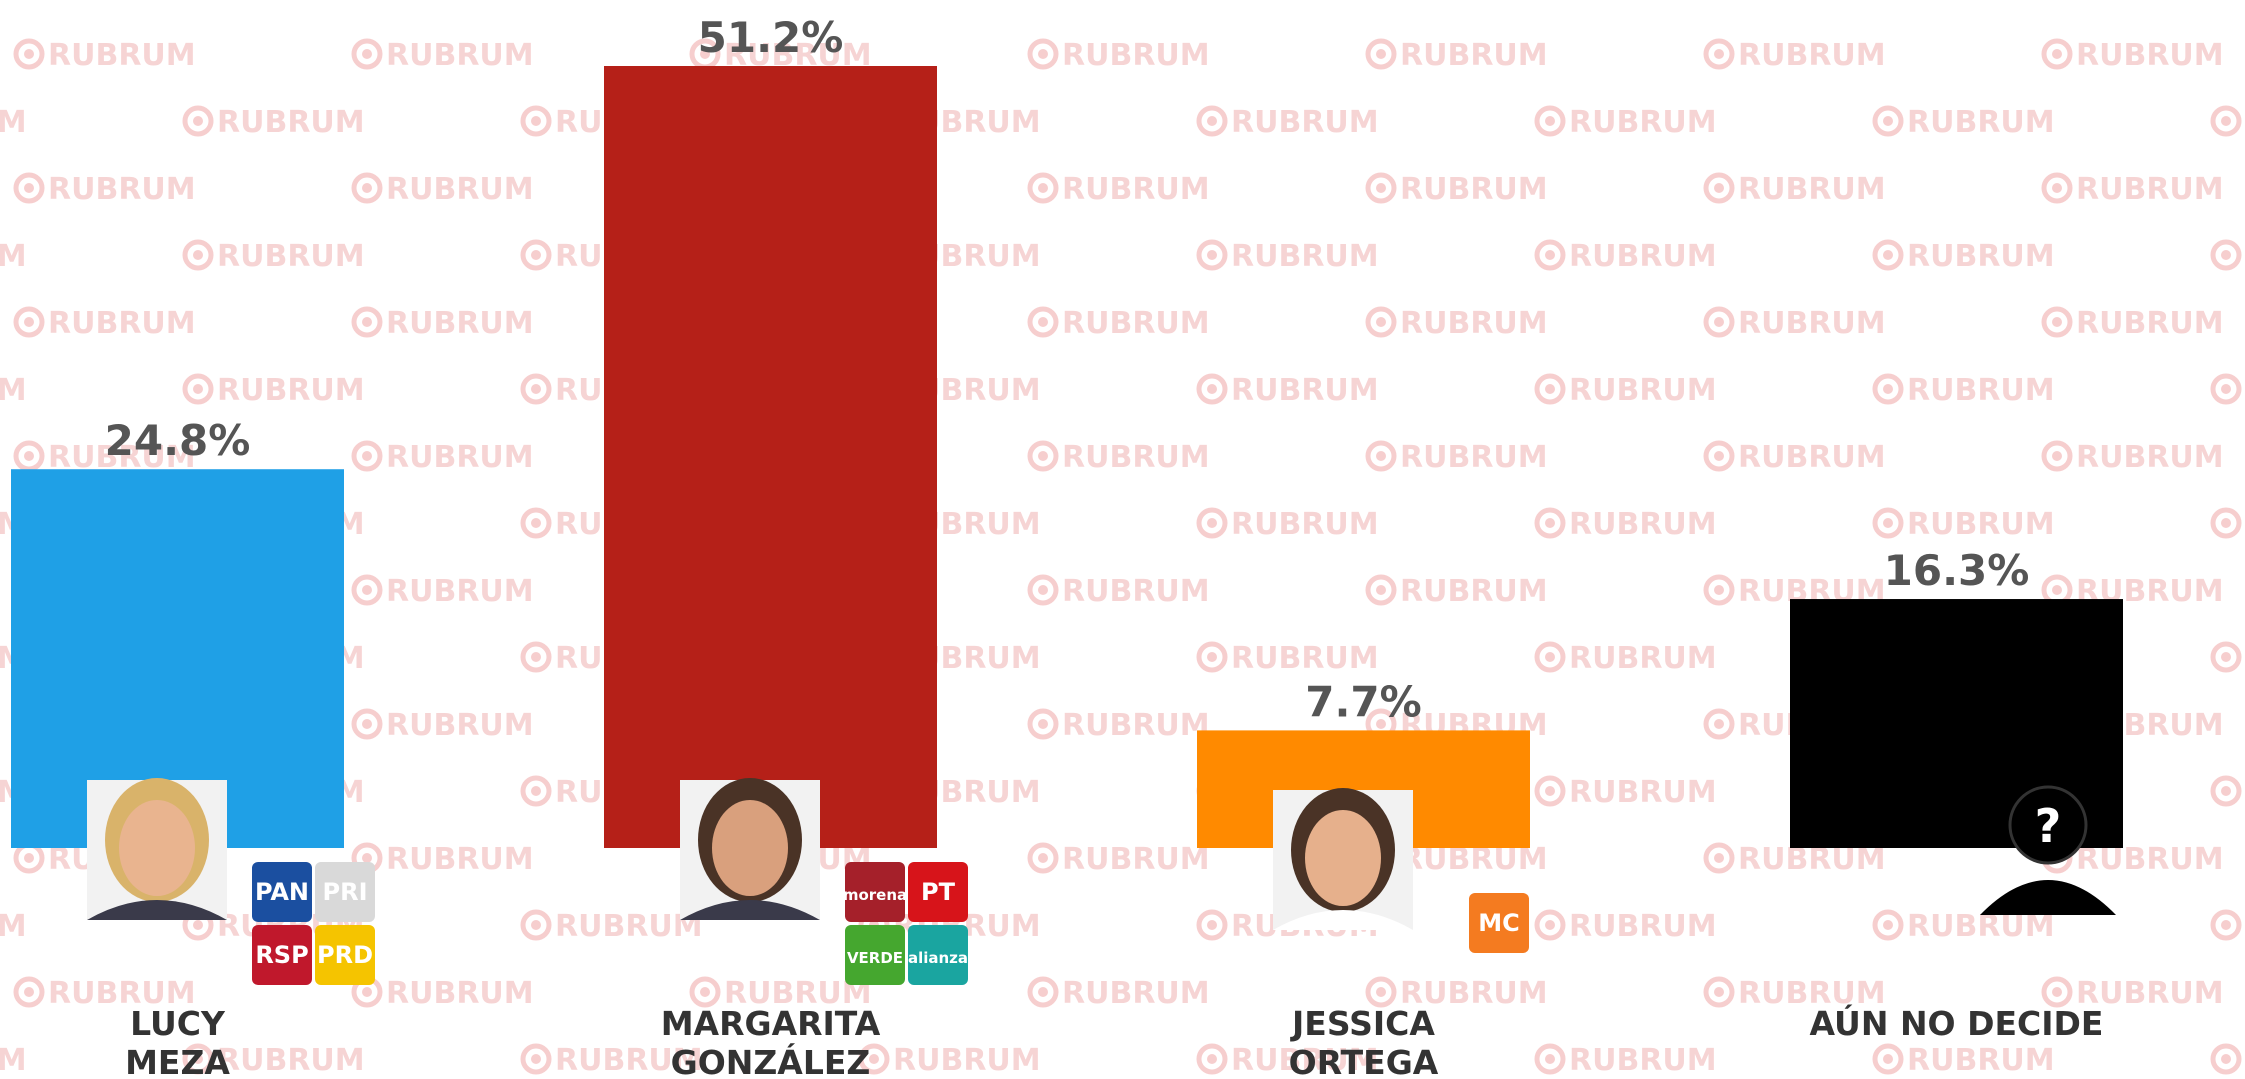 The image size is (2245, 1079). Describe the element at coordinates (771, 37) in the screenshot. I see `value-label: 51.2%` at that location.